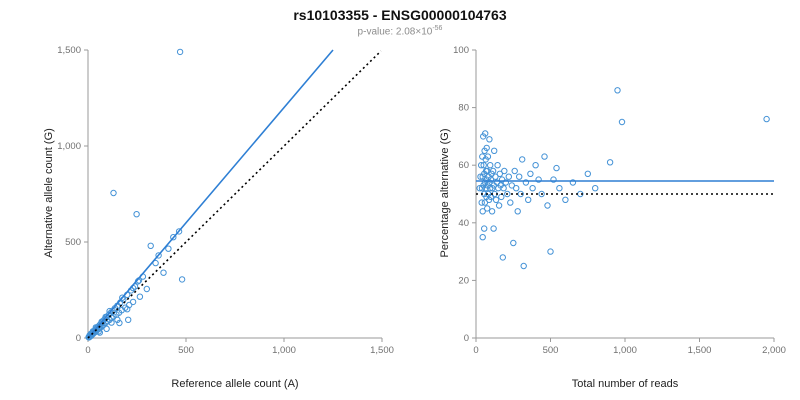  Describe the element at coordinates (463, 108) in the screenshot. I see `svg-text: 80` at that location.